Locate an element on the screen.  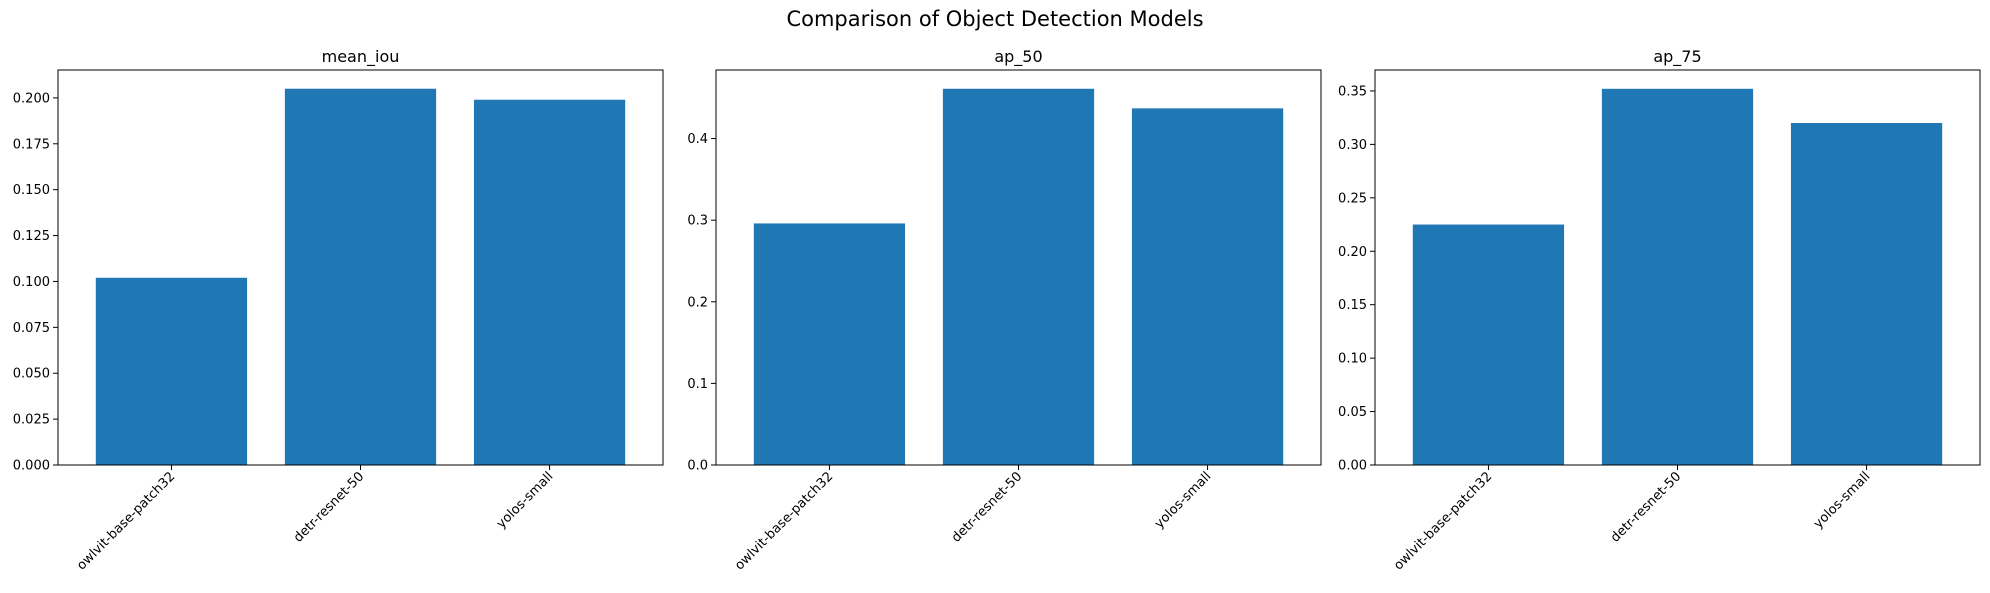
y-tick-label: 0.2 is located at coordinates (697, 302).